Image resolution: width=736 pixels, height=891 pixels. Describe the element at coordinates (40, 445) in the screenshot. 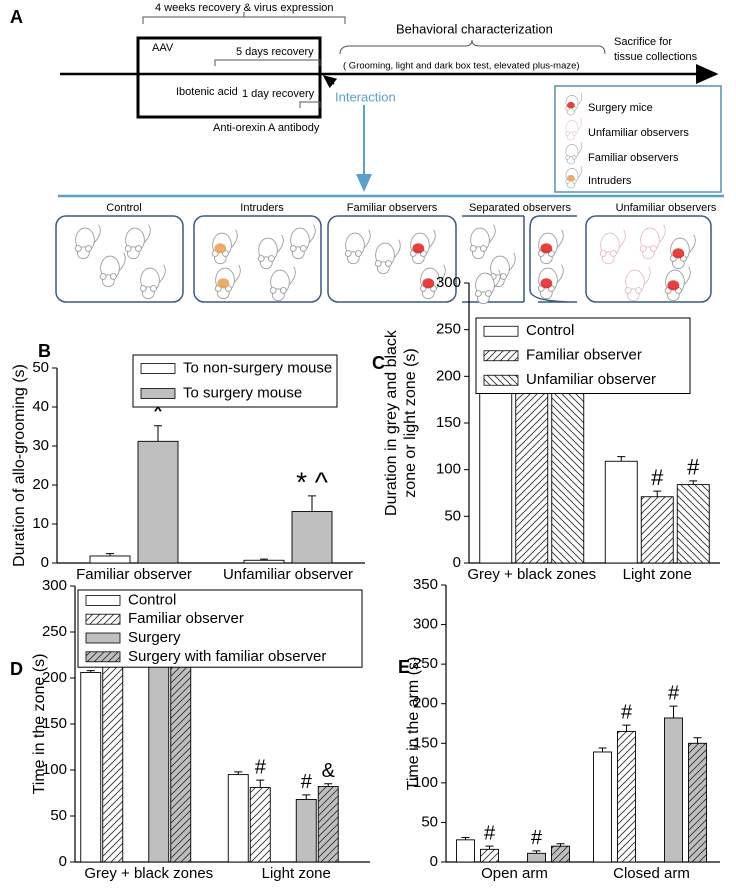

I see `y-tick-label: 30` at that location.